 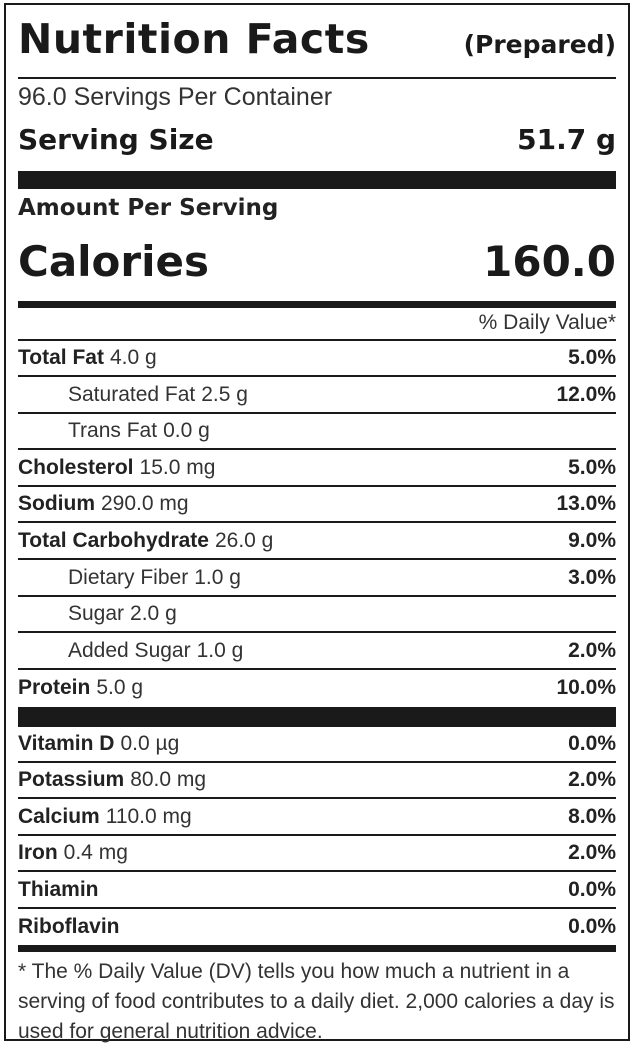 What do you see at coordinates (586, 394) in the screenshot?
I see `nutrient-daily-value: 12.0%` at bounding box center [586, 394].